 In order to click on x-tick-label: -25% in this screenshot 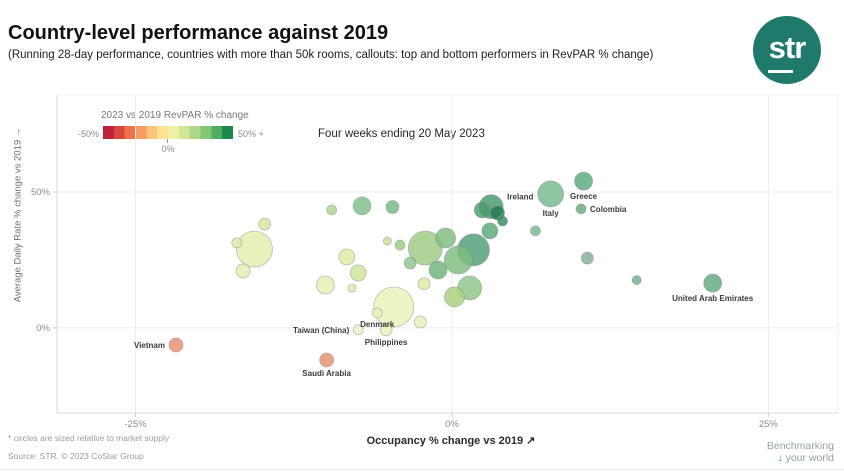, I will do `click(135, 424)`.